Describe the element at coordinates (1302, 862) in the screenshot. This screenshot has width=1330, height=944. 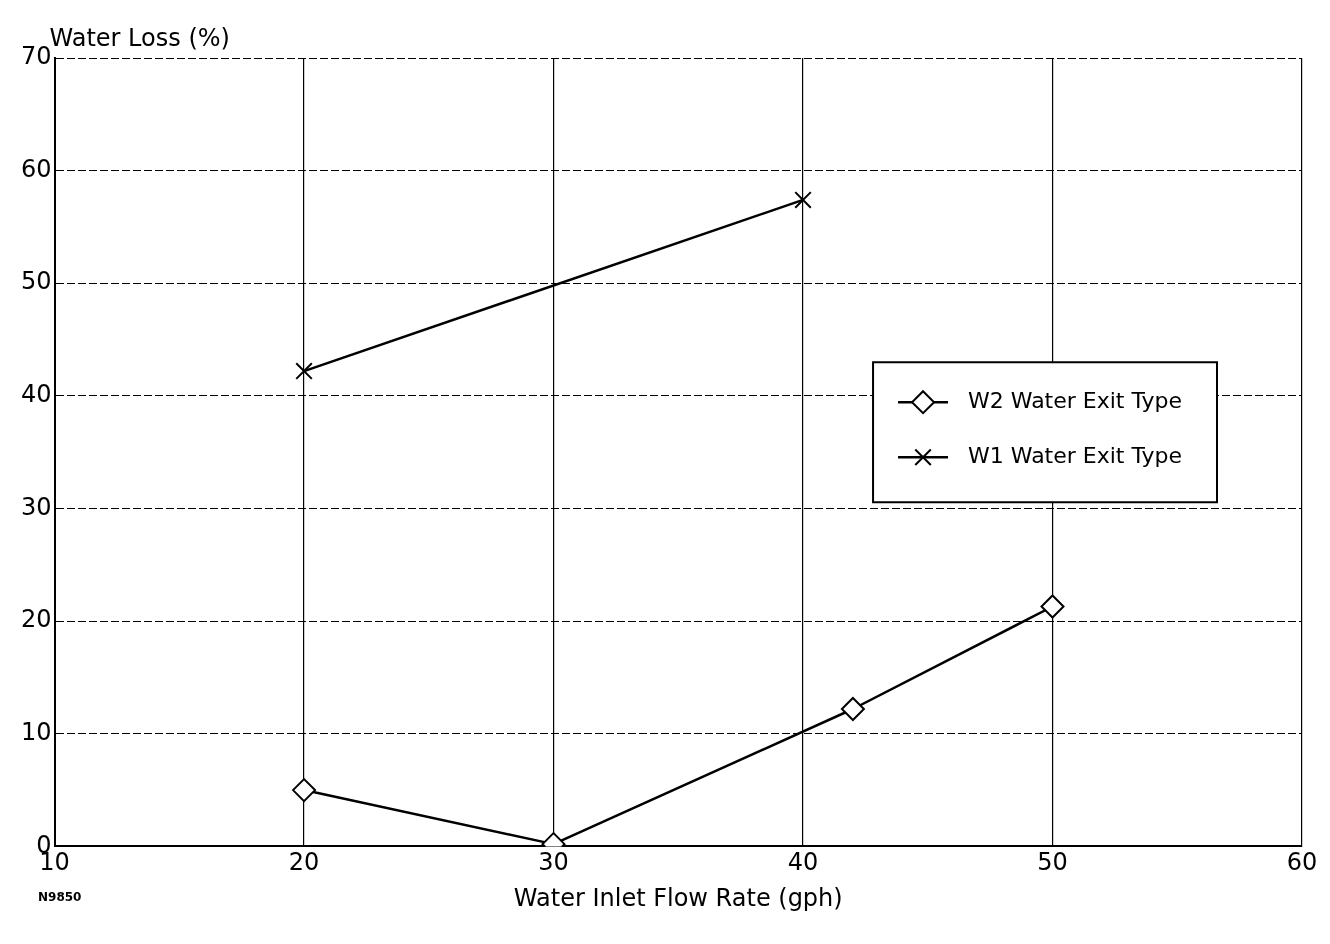
I see `x-tick-label: 60` at that location.